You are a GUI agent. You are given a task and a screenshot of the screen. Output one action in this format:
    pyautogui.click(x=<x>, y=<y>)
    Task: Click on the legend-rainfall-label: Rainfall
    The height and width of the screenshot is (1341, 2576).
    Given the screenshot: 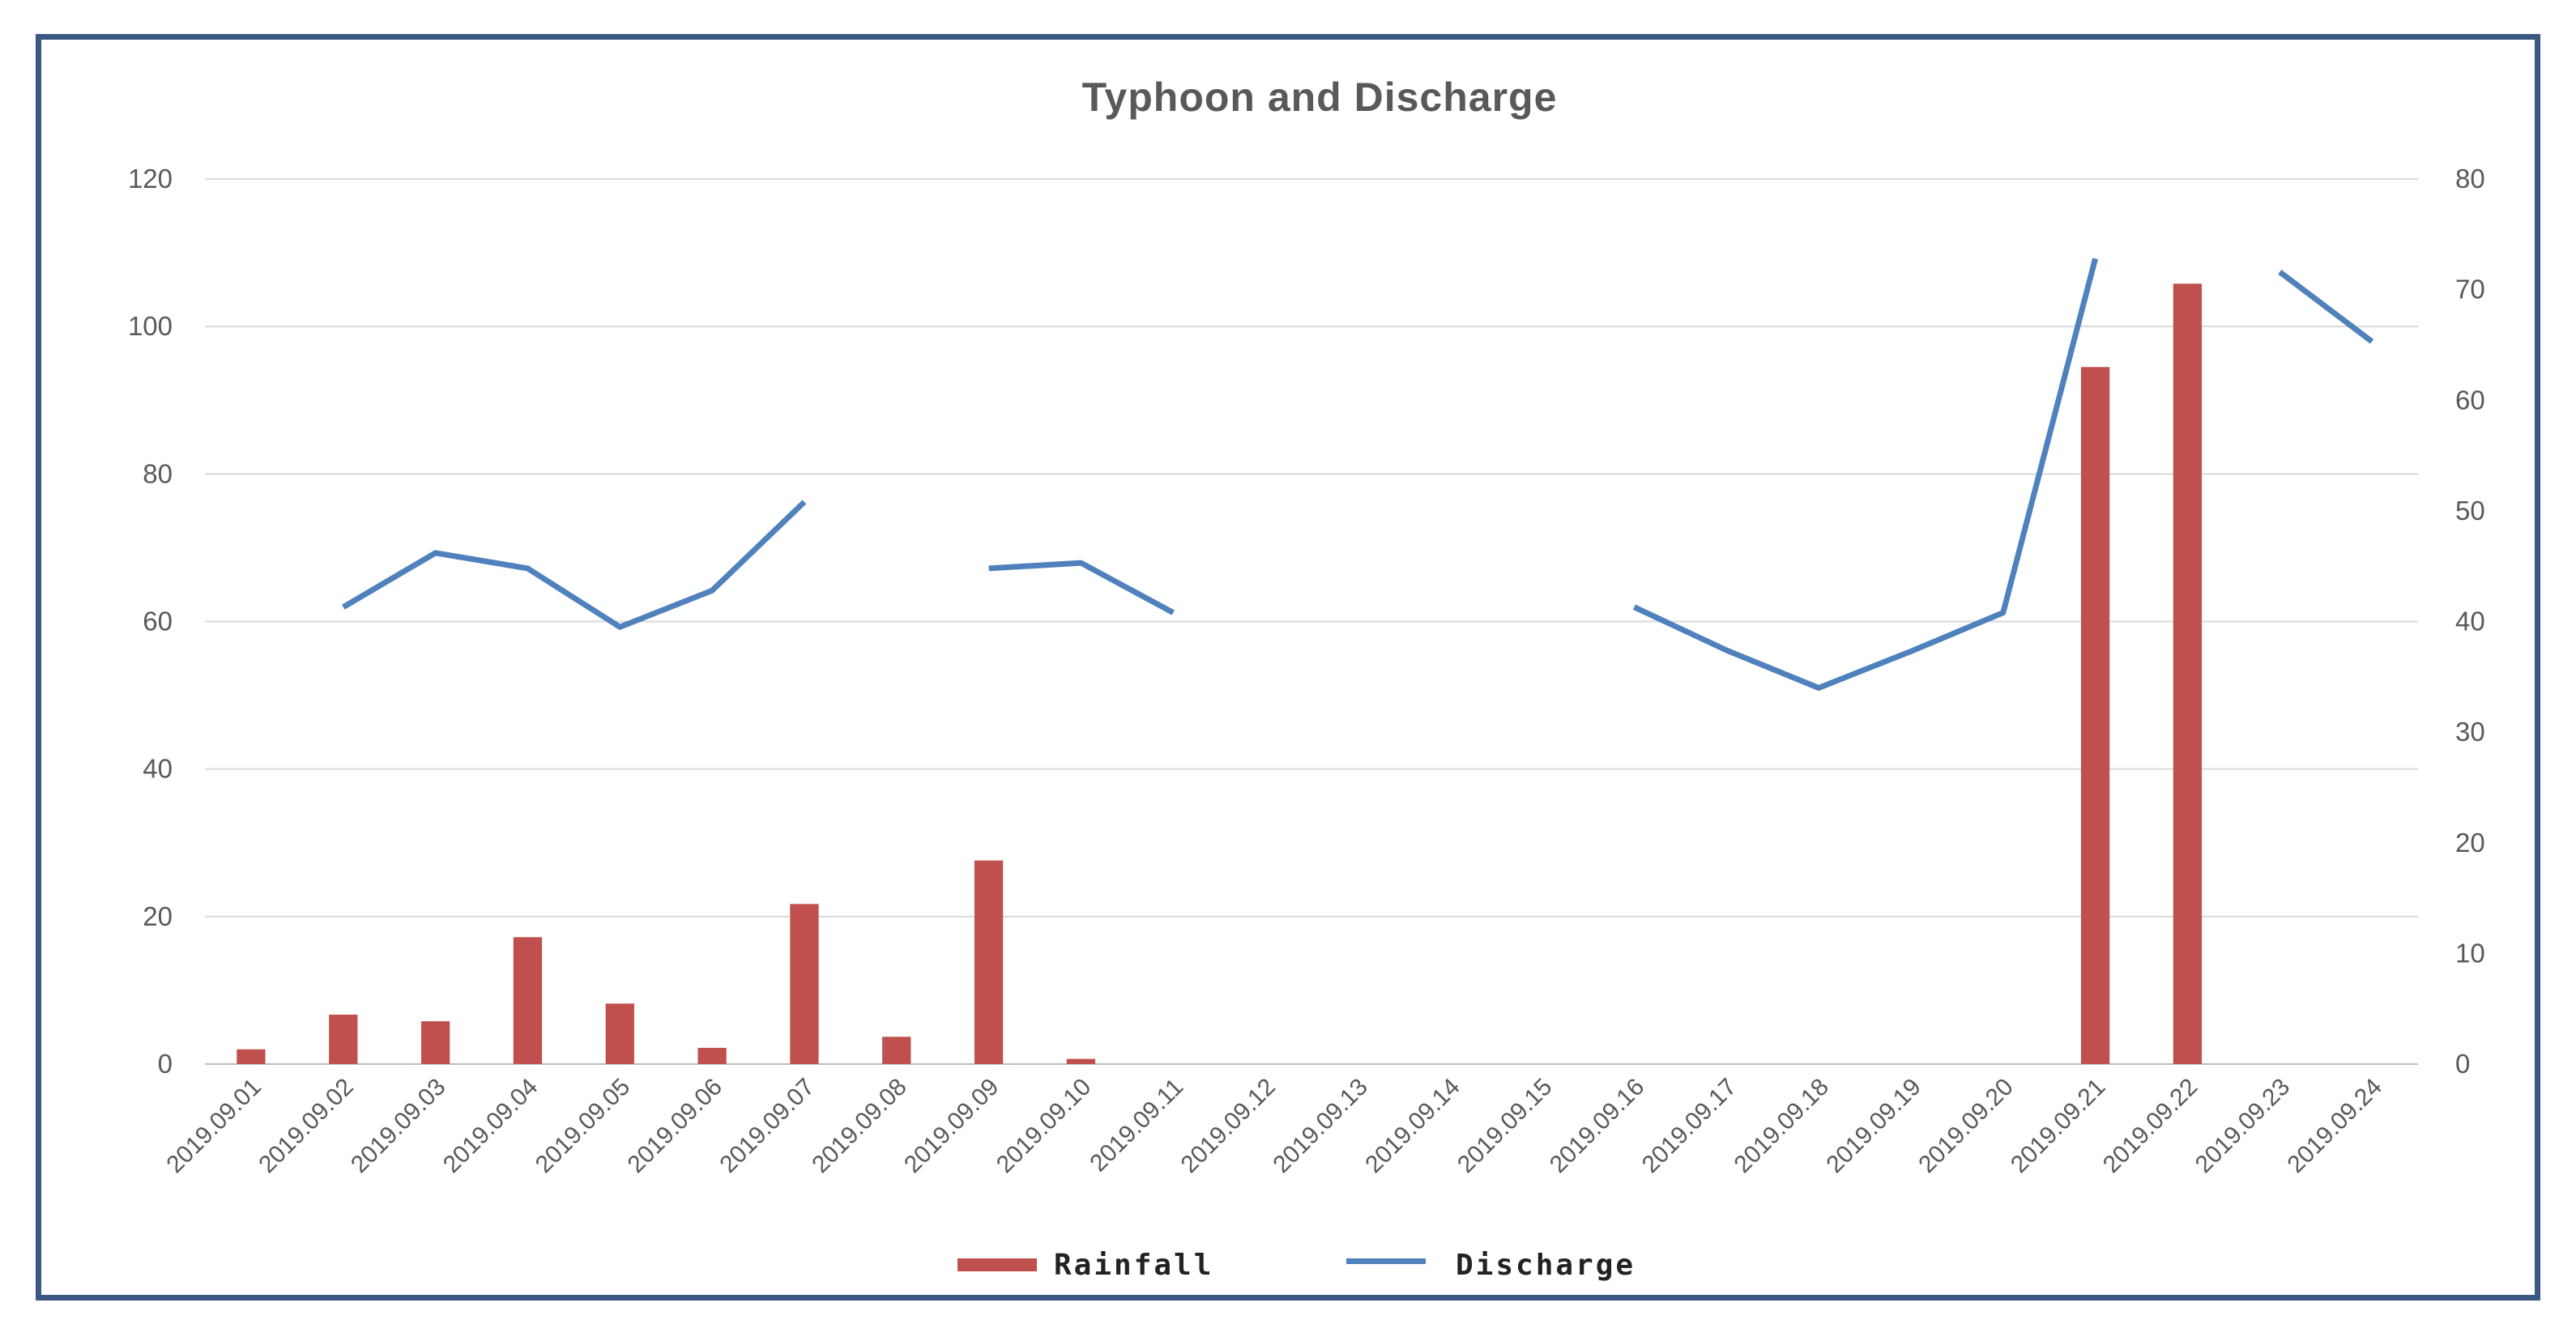 What is the action you would take?
    pyautogui.click(x=1133, y=1266)
    